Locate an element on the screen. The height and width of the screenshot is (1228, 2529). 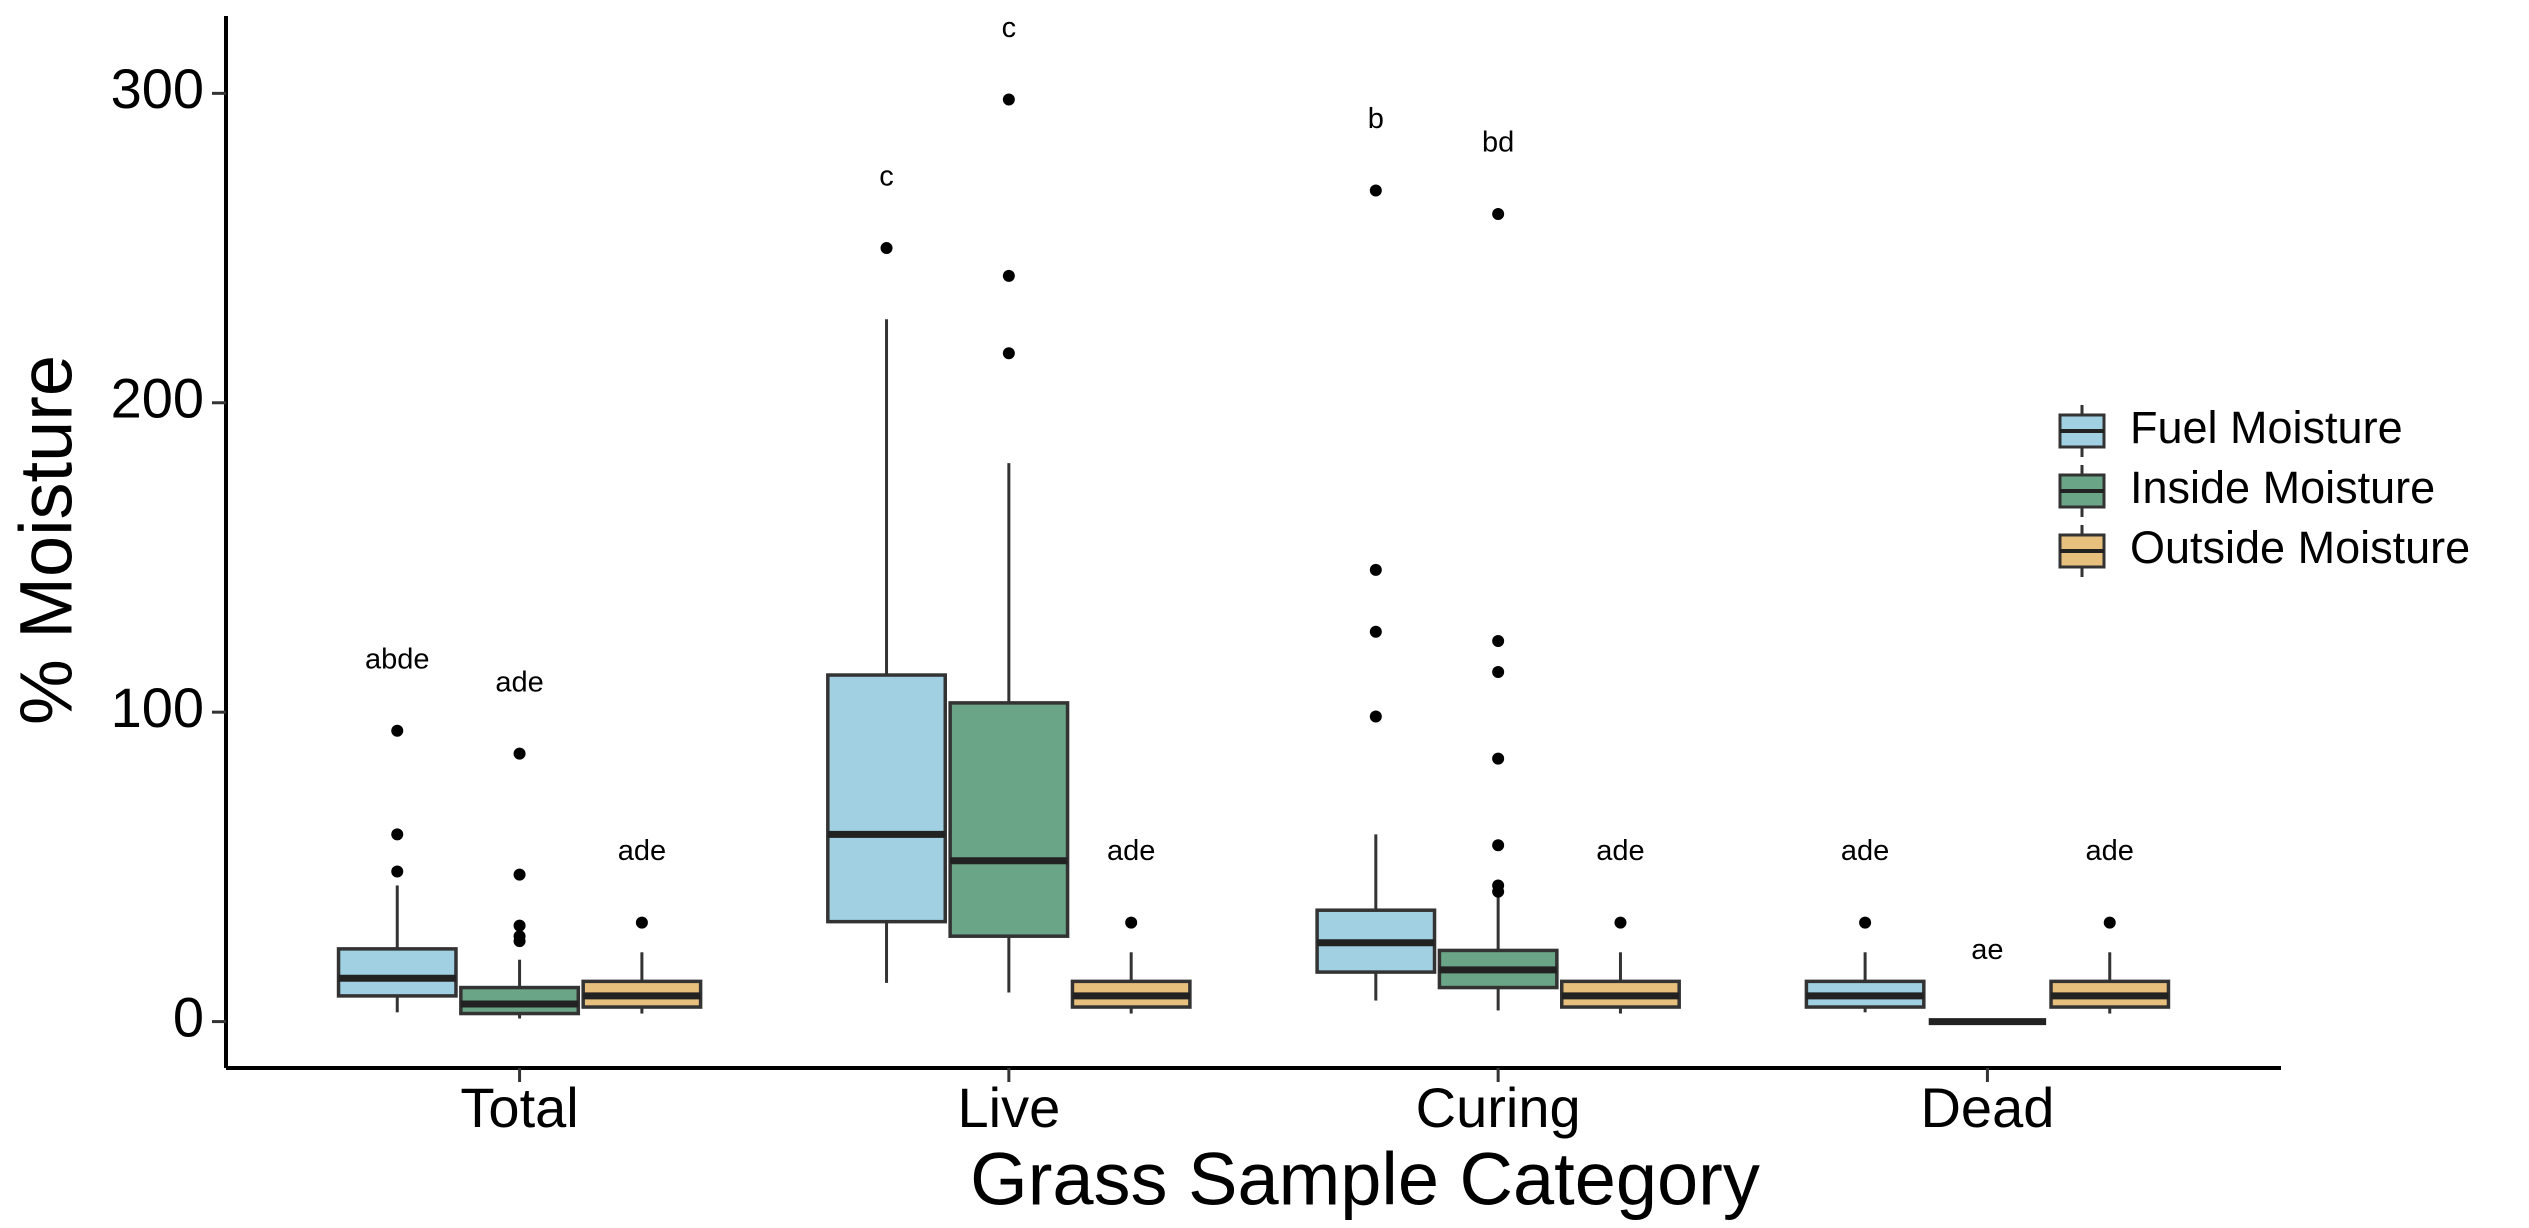
y-tick-label: 0 is located at coordinates (188, 1016).